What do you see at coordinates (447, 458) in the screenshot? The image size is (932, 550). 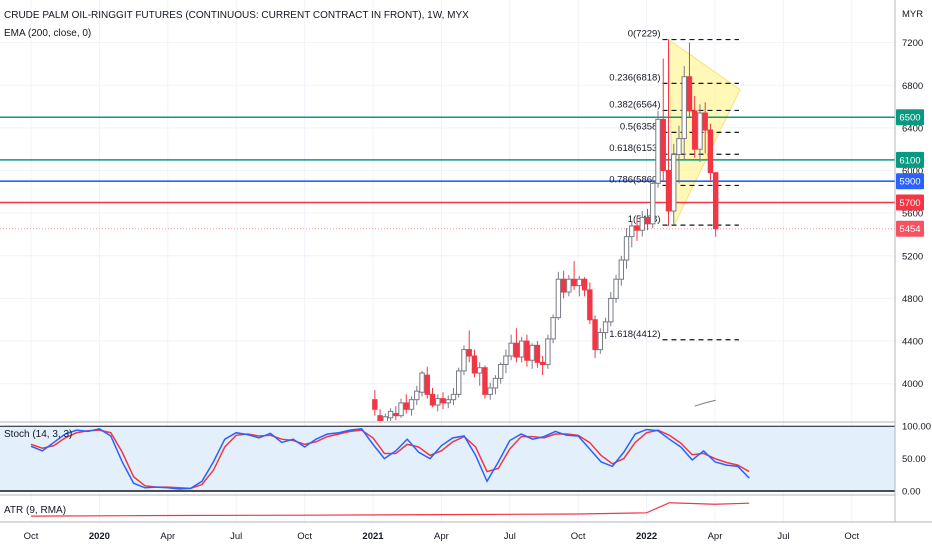 I see `stochastic-pane: Stoch (14, 3, 3)` at bounding box center [447, 458].